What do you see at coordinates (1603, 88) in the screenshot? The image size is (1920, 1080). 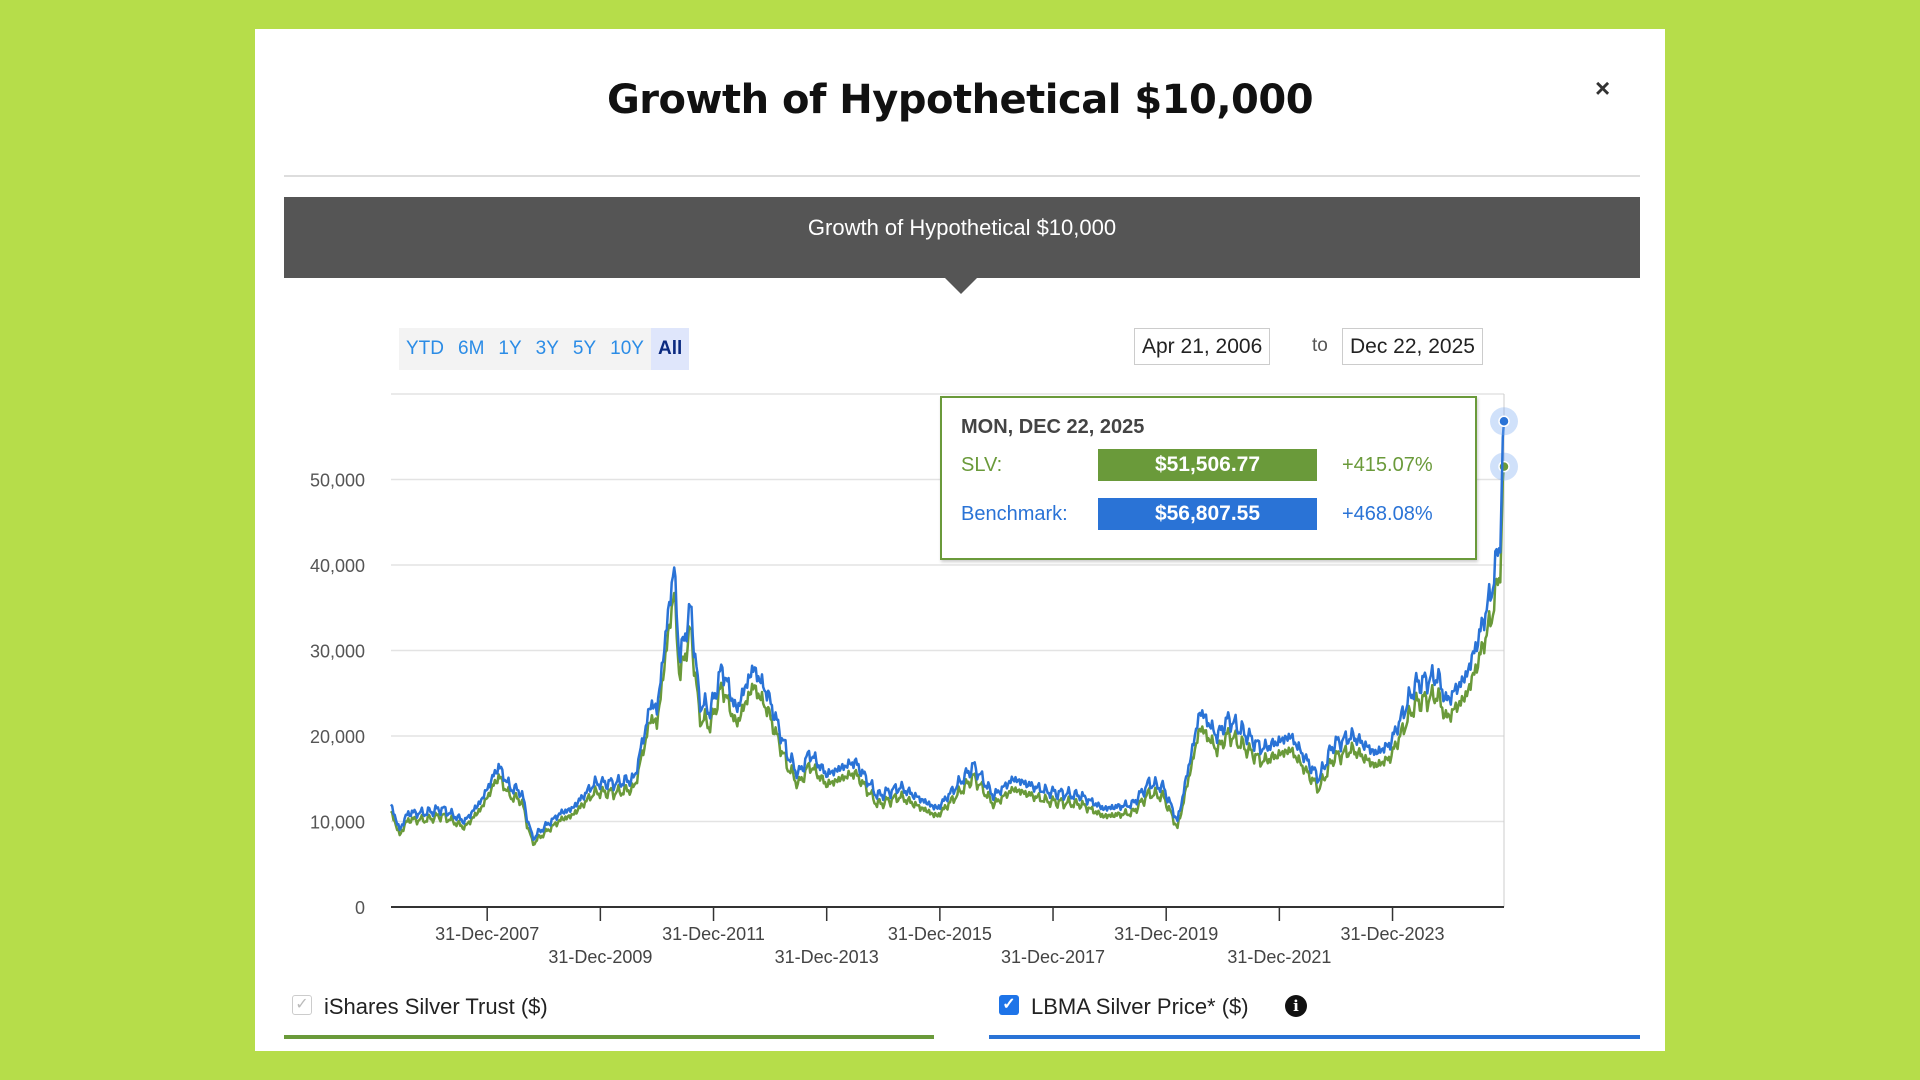 I see `close-icon: ×` at bounding box center [1603, 88].